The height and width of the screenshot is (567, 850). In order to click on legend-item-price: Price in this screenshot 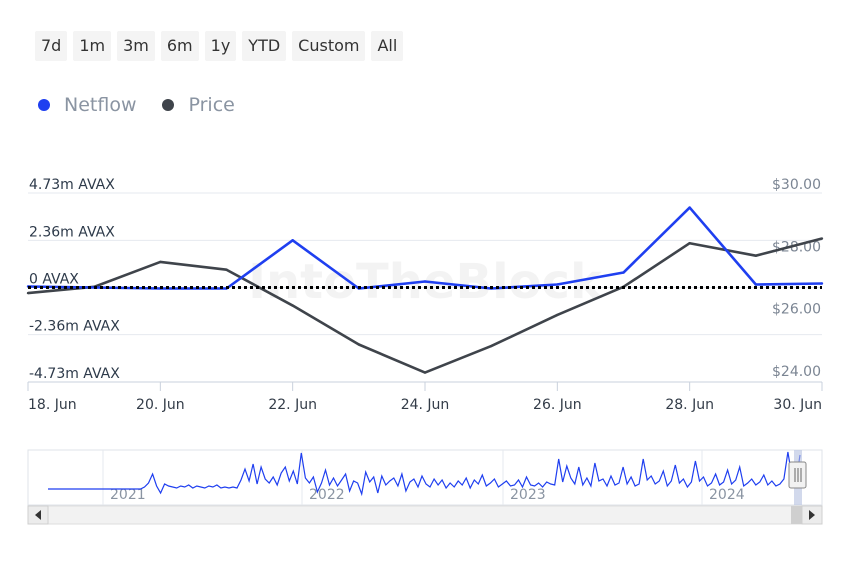, I will do `click(198, 105)`.